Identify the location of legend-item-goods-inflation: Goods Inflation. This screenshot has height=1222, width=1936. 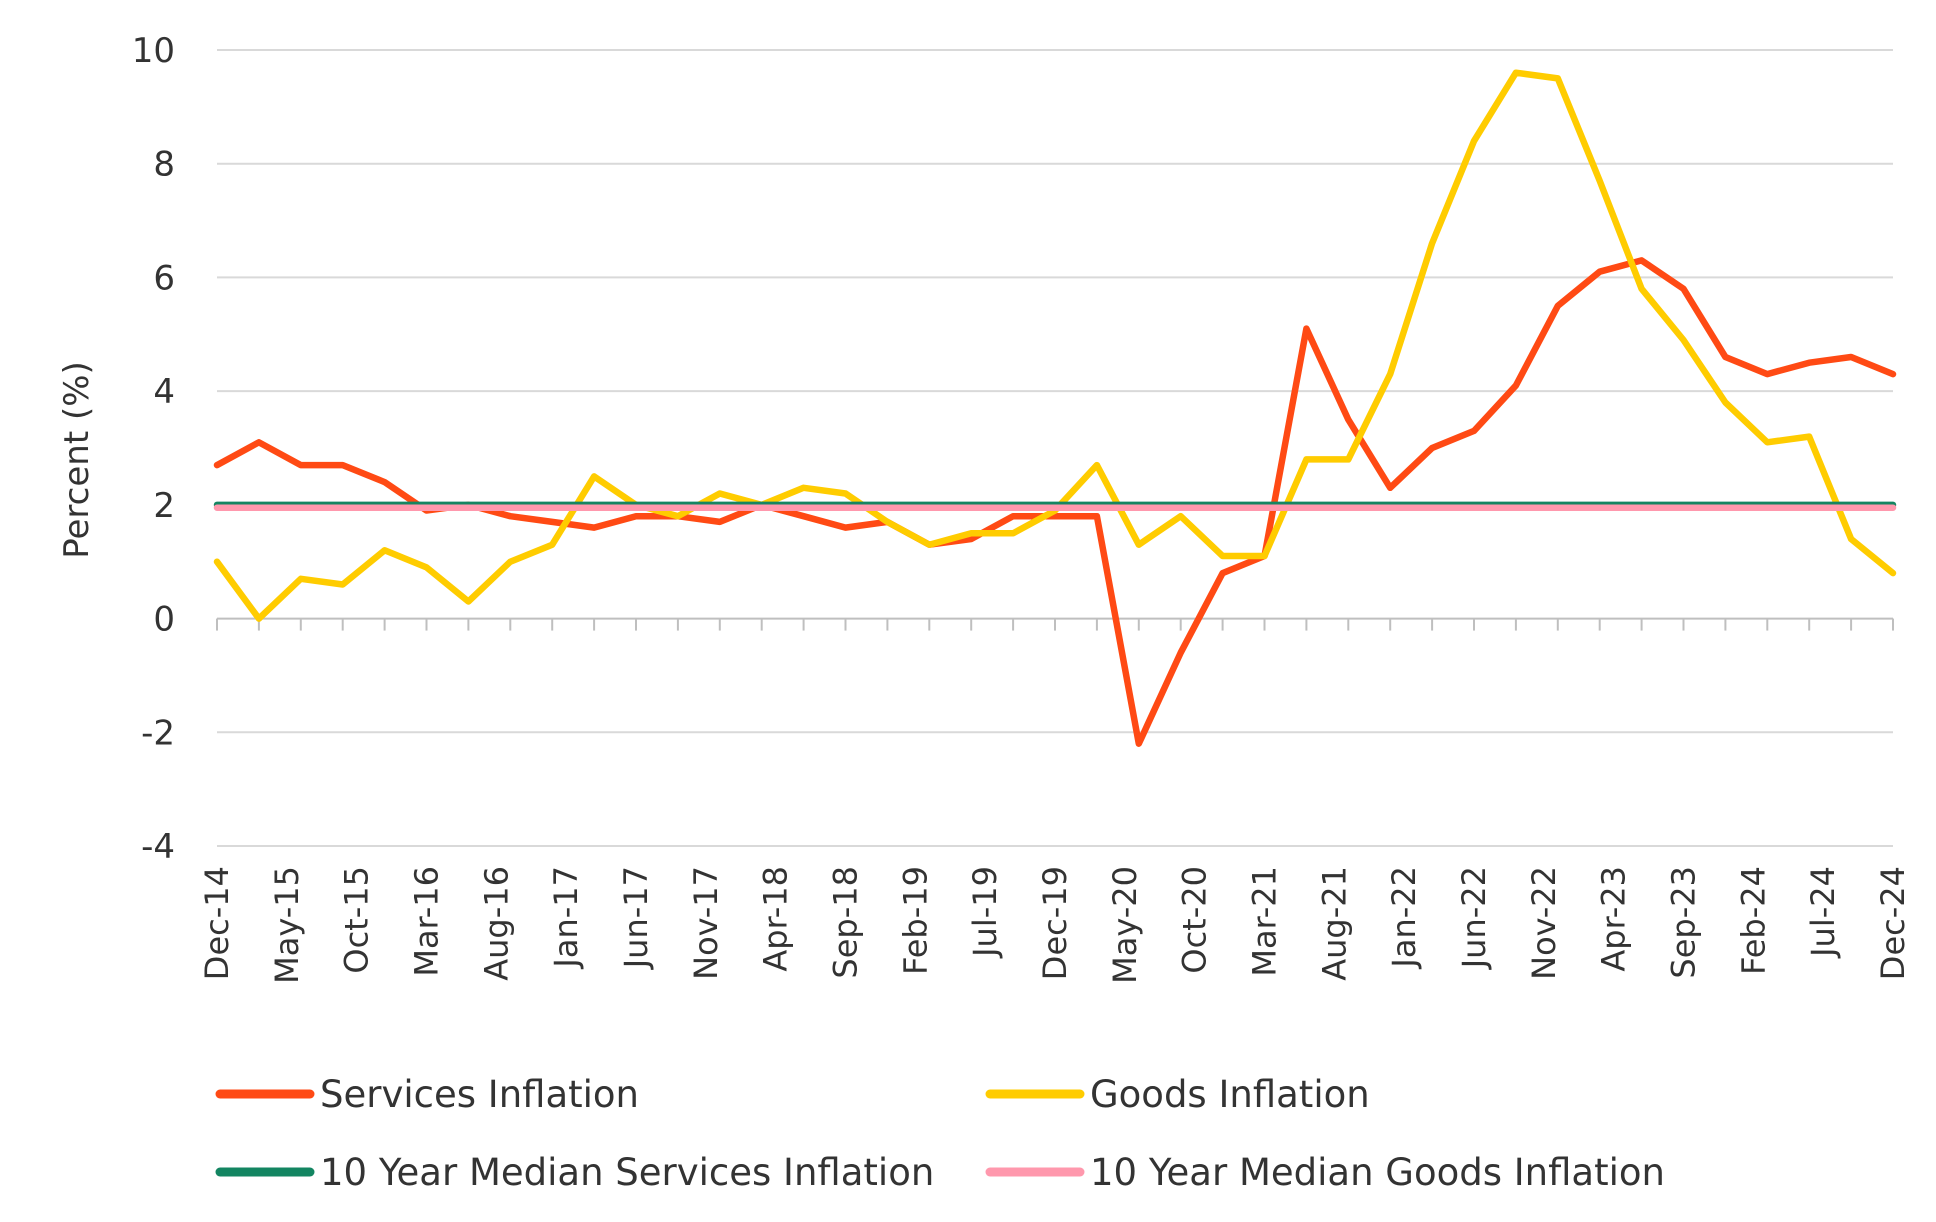
(1177, 1094).